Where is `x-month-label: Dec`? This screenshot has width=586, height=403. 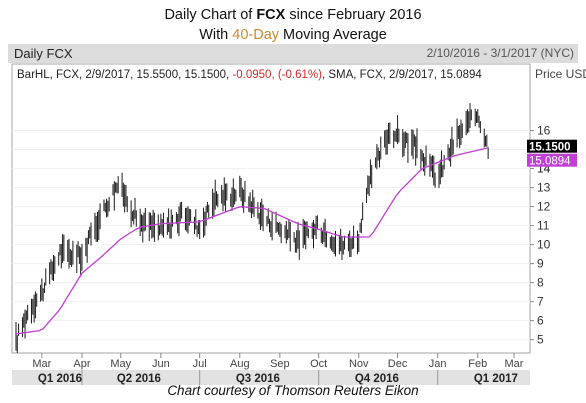
x-month-label: Dec is located at coordinates (398, 364).